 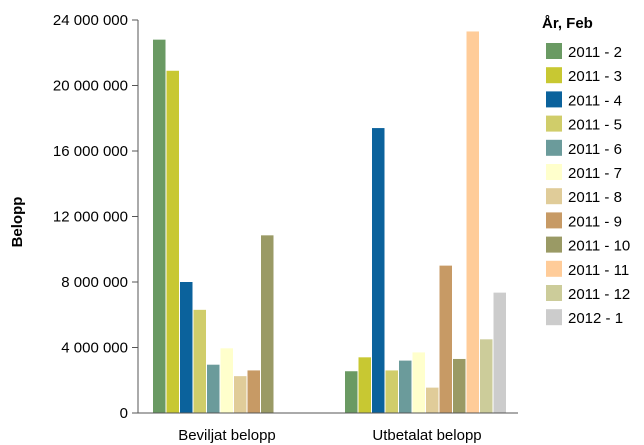 What do you see at coordinates (599, 246) in the screenshot?
I see `legend-label: 2011 - 10` at bounding box center [599, 246].